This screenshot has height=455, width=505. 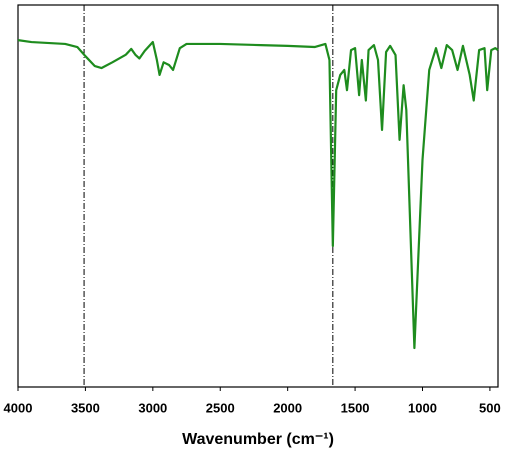 What do you see at coordinates (287, 407) in the screenshot?
I see `x-tick-label: 2000` at bounding box center [287, 407].